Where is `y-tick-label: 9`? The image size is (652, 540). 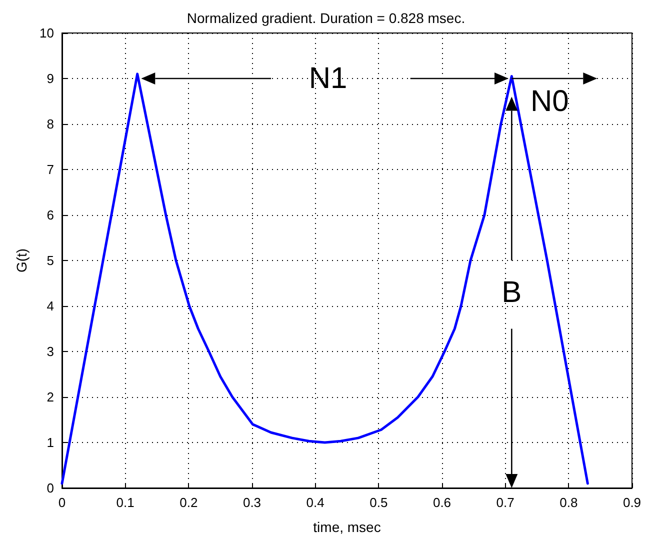
y-tick-label: 9 is located at coordinates (50, 78).